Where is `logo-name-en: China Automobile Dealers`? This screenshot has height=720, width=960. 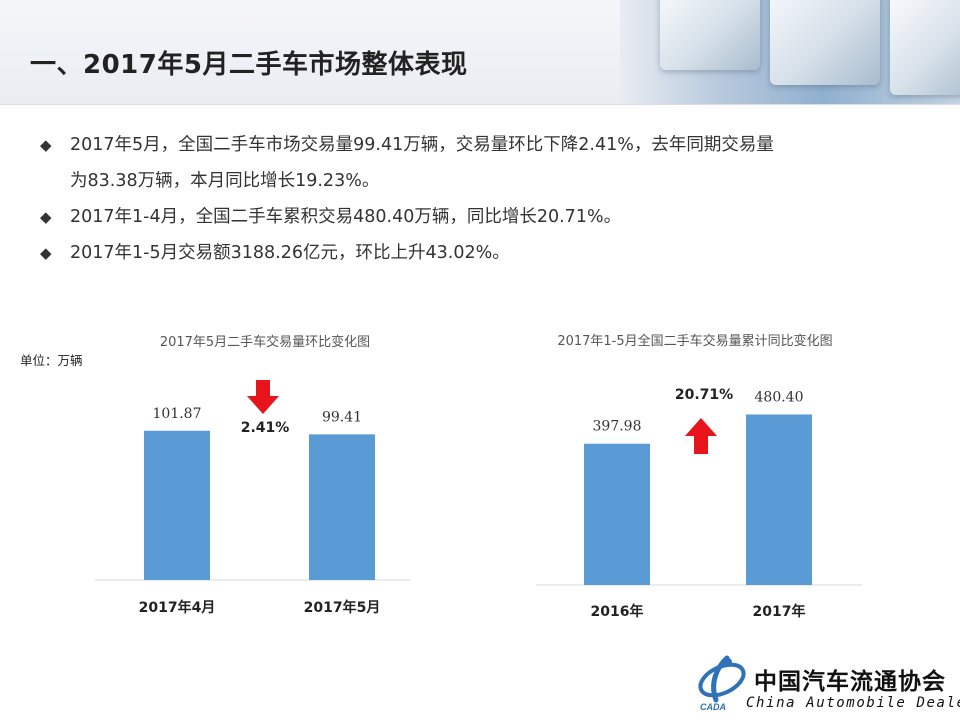 logo-name-en: China Automobile Dealers is located at coordinates (853, 703).